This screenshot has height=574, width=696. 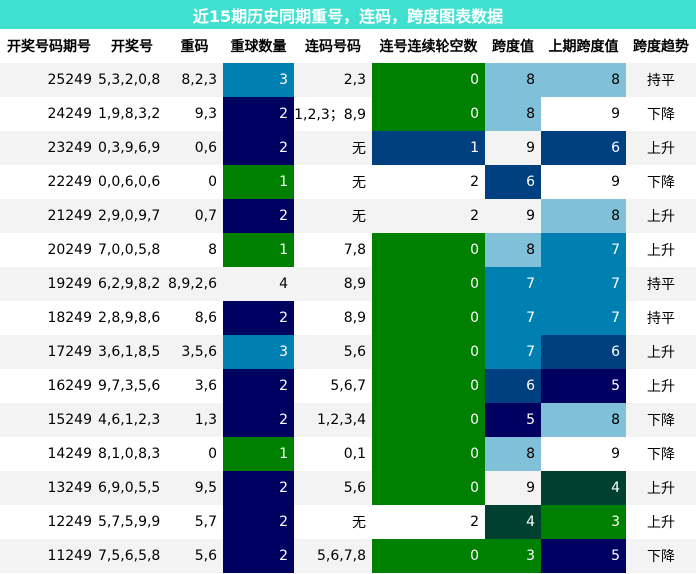 What do you see at coordinates (49, 318) in the screenshot?
I see `issue-cell: 18249` at bounding box center [49, 318].